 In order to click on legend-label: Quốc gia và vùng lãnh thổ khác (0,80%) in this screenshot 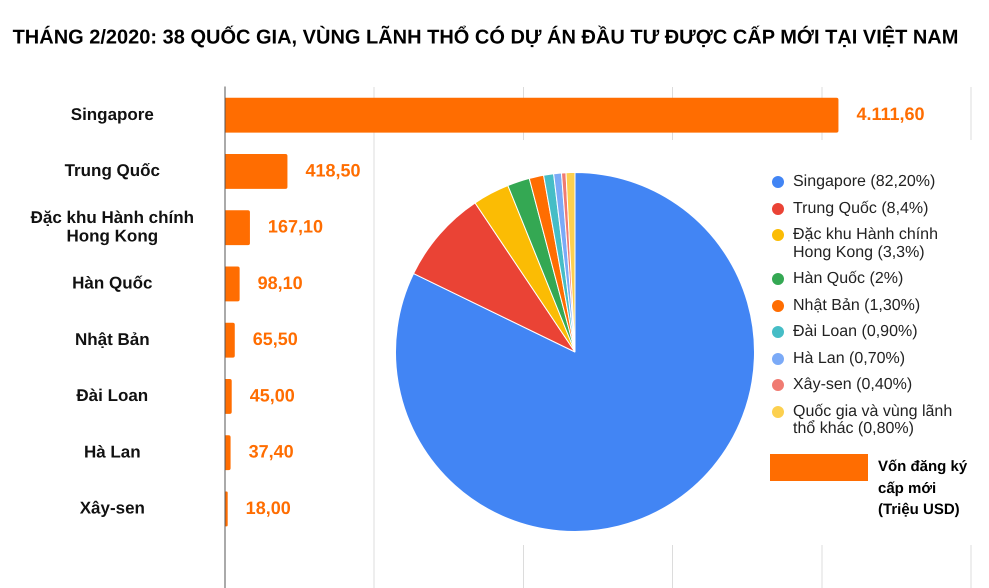, I will do `click(873, 420)`.